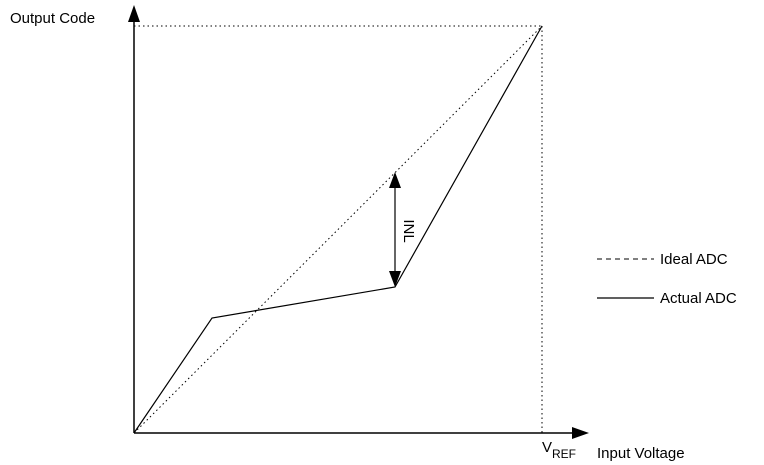 The width and height of the screenshot is (764, 465). What do you see at coordinates (698, 298) in the screenshot?
I see `legend-actual-label: Actual ADC` at bounding box center [698, 298].